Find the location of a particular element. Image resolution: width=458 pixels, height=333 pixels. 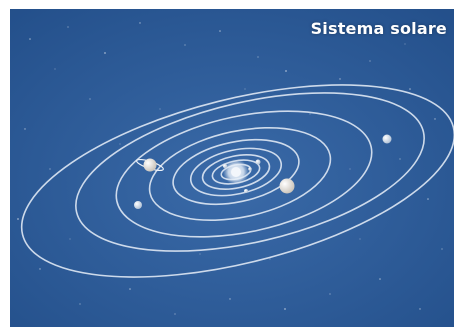

page-title: Sistema solare is located at coordinates (378, 28).